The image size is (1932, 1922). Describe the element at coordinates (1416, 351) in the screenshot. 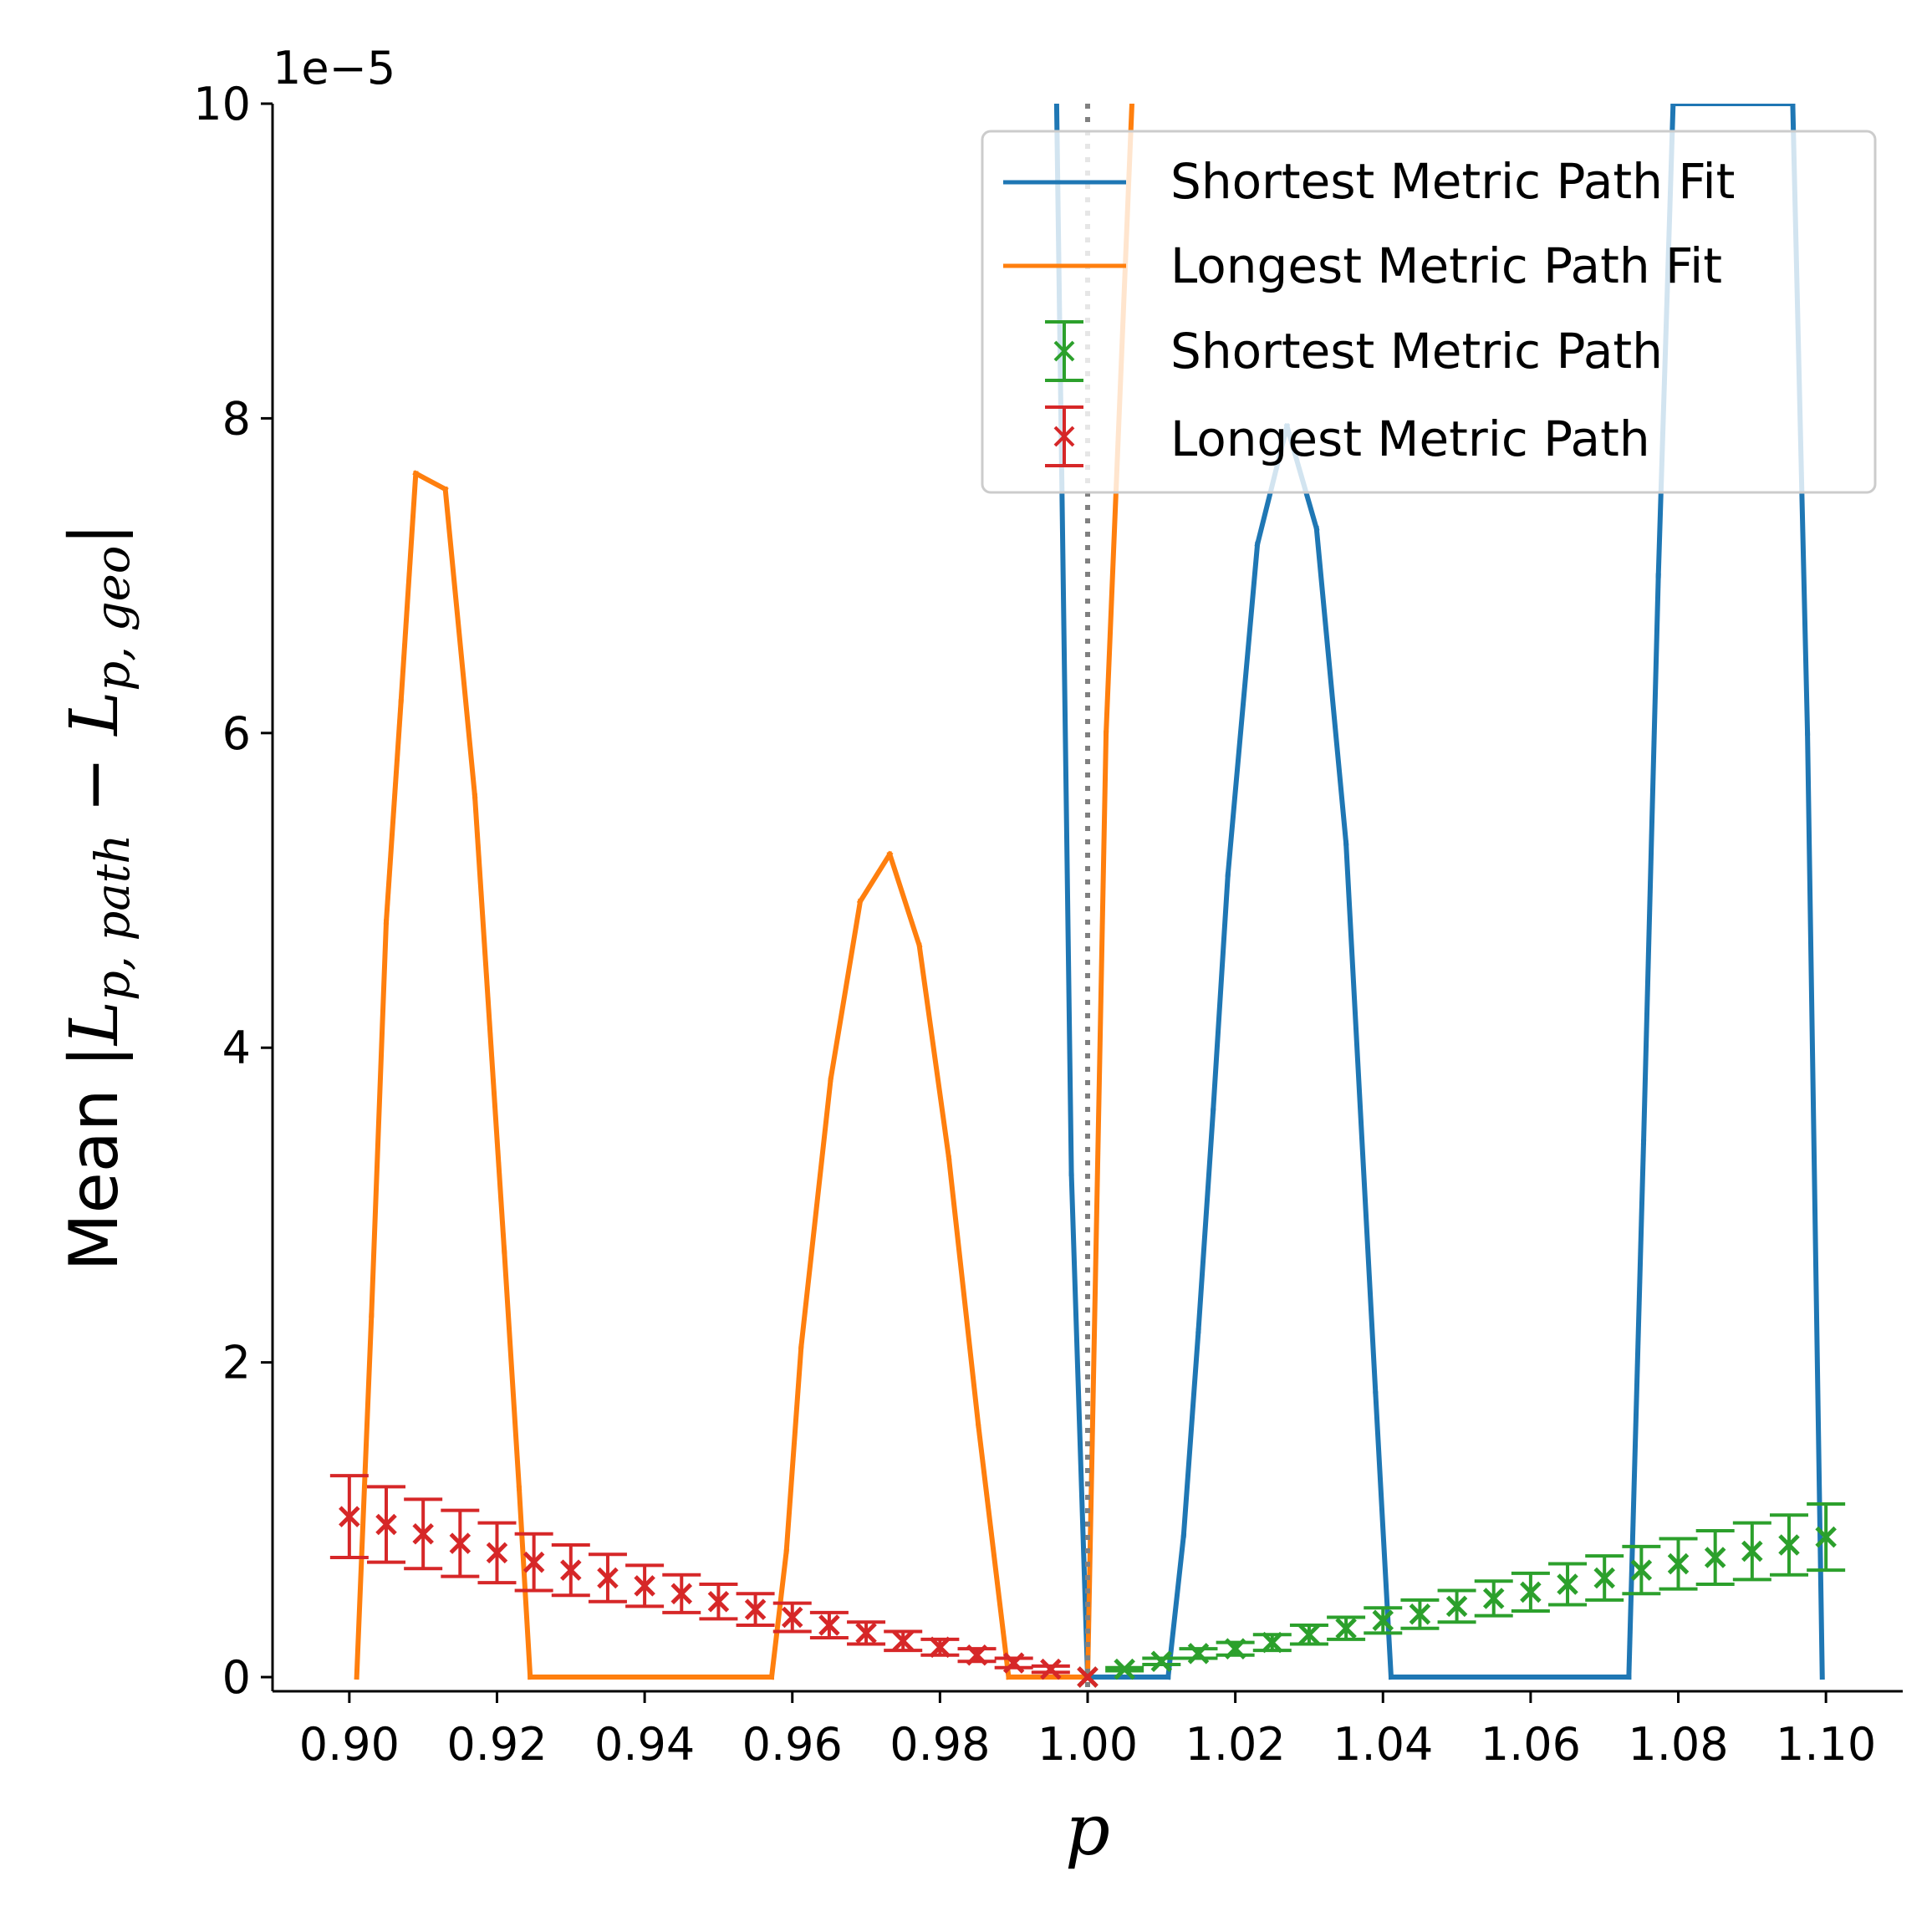

I see `legend-label: Shortest Metric Path` at that location.